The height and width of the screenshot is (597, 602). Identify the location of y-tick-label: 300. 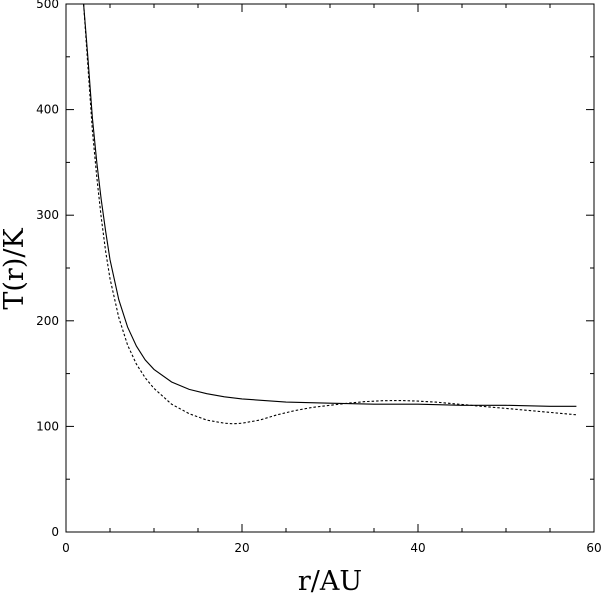
(47, 215).